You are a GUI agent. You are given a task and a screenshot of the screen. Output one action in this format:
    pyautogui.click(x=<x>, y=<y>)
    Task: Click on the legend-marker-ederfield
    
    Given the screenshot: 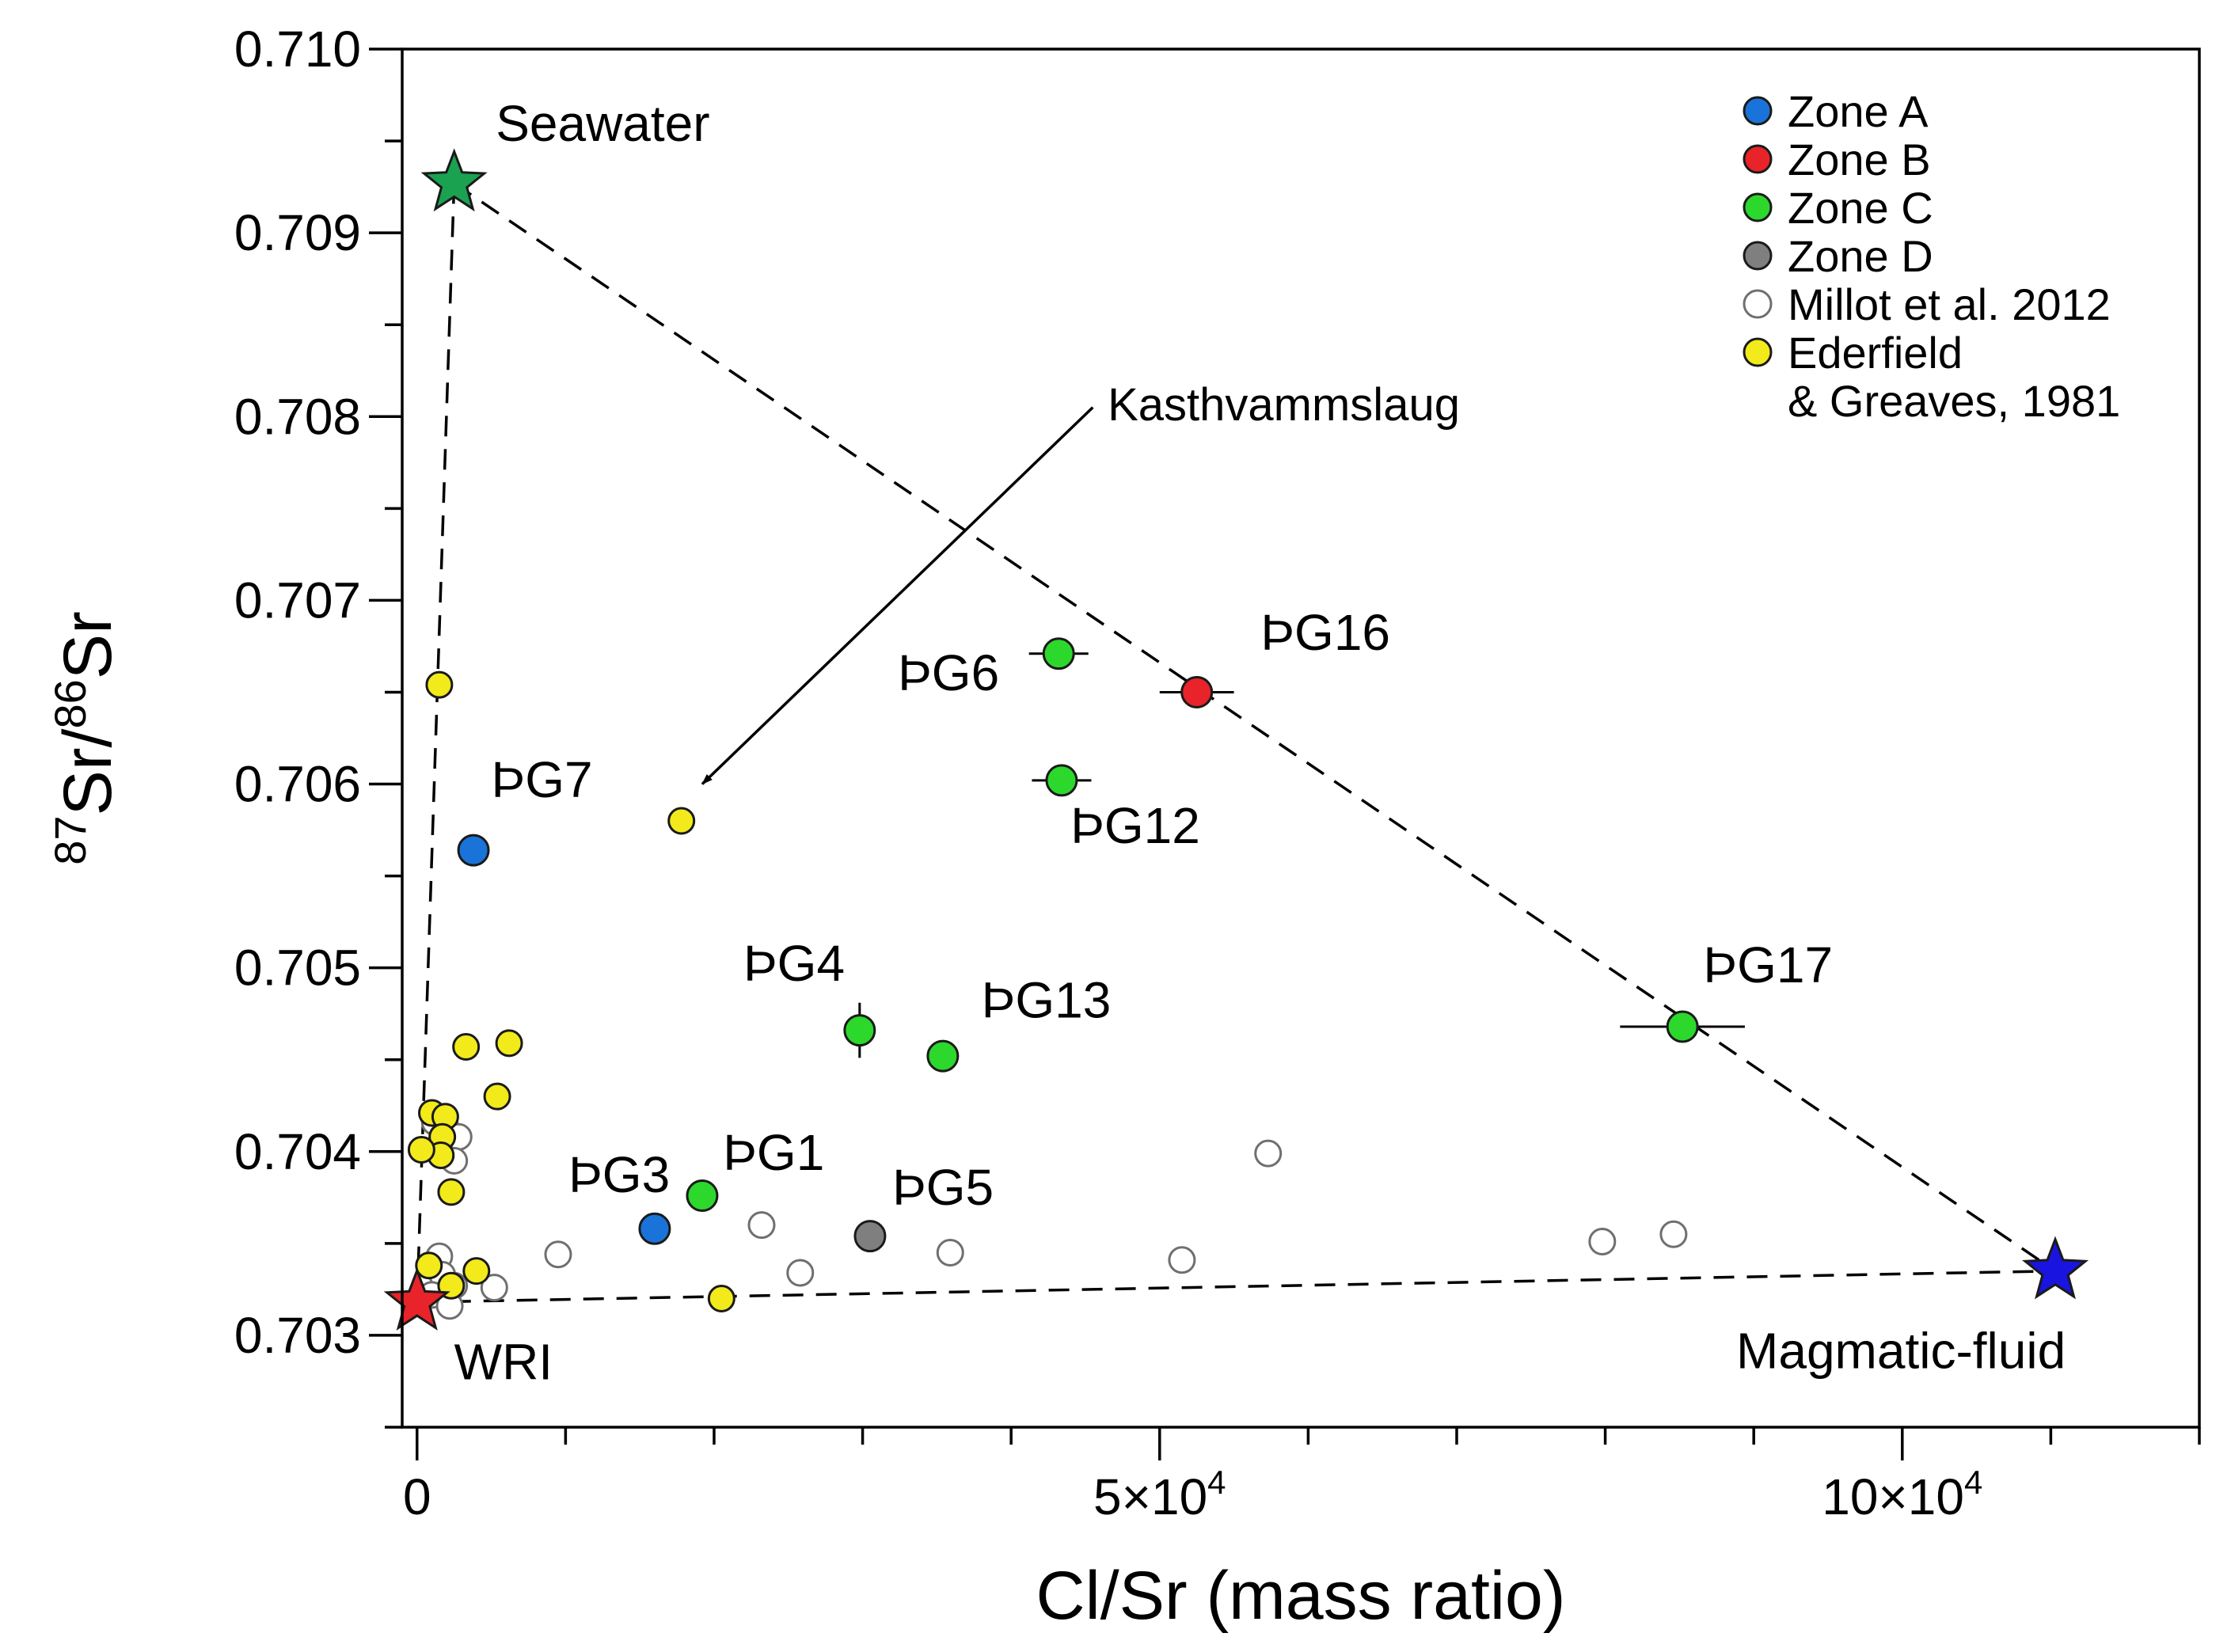 What is the action you would take?
    pyautogui.click(x=1758, y=352)
    